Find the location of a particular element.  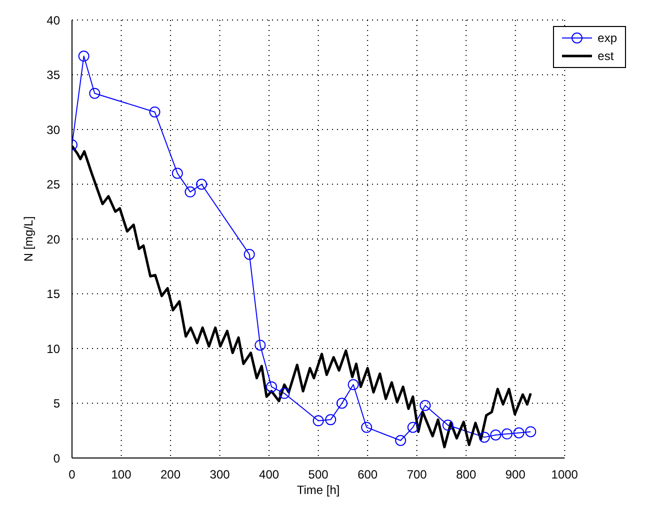

x-tick-label: 1000 is located at coordinates (564, 475).